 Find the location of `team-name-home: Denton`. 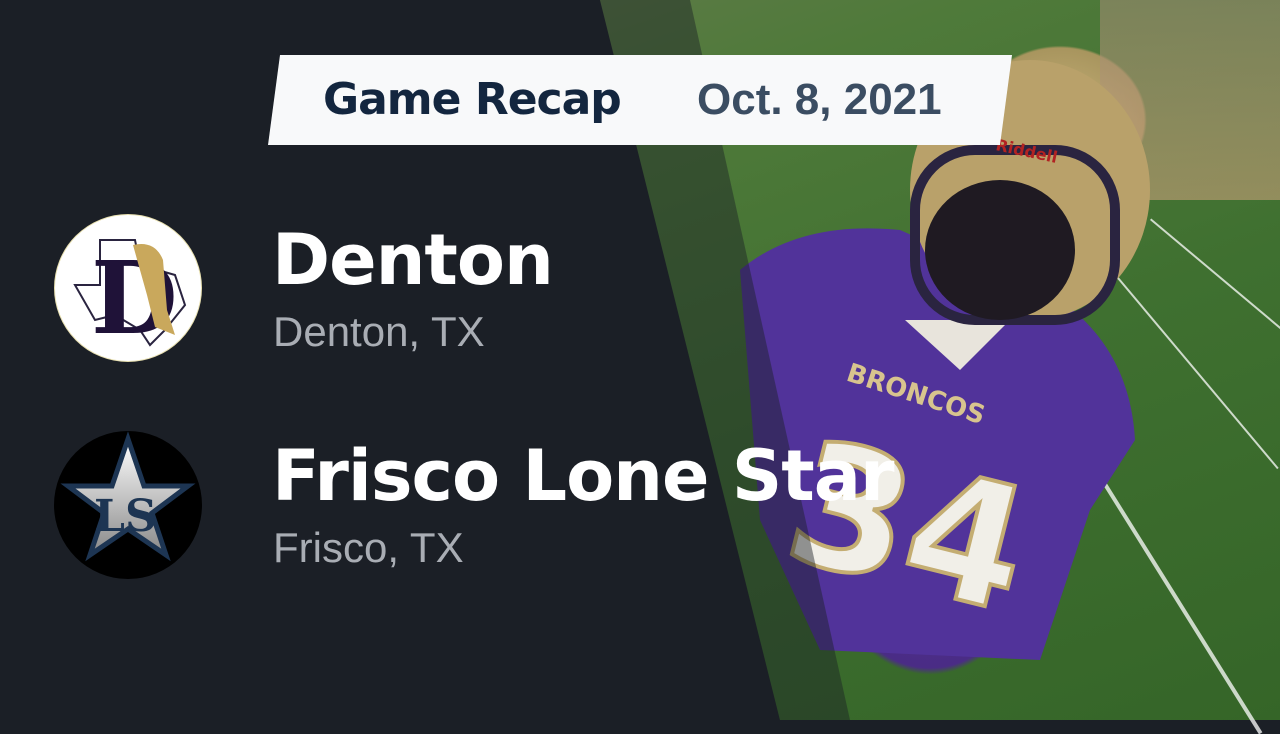

team-name-home: Denton is located at coordinates (413, 260).